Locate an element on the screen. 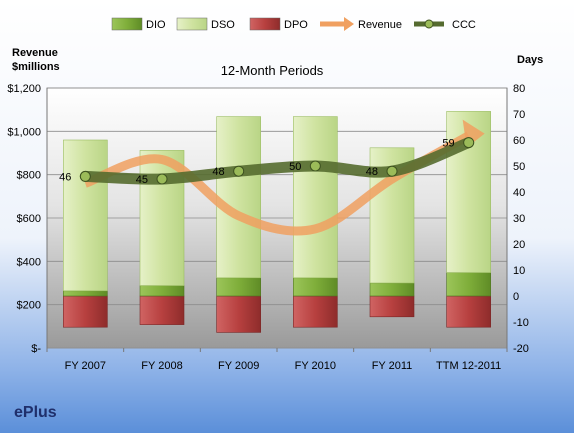 The height and width of the screenshot is (438, 574). right-tick-label: 40 is located at coordinates (519, 193).